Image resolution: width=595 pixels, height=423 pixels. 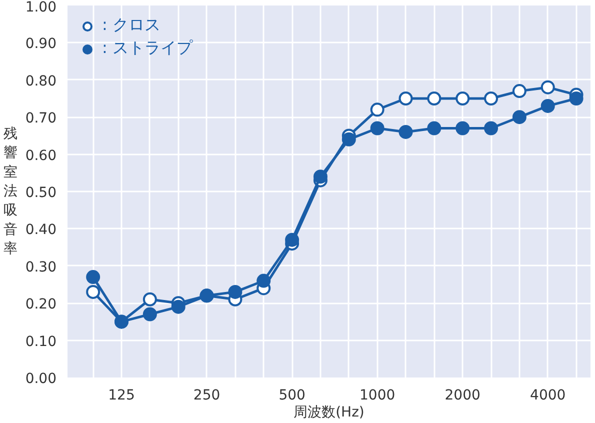 I want to click on y-tick-label: 0.80, so click(x=40, y=81).